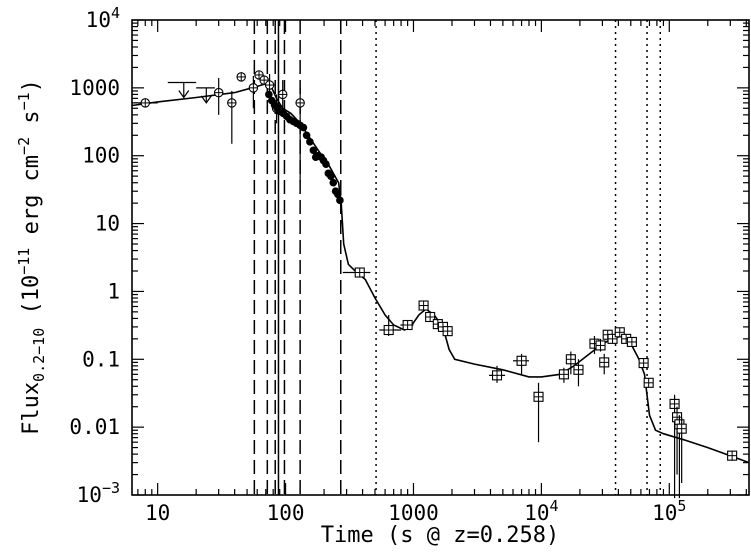 This screenshot has height=554, width=751. Describe the element at coordinates (669, 511) in the screenshot. I see `x-tick-label: 10⁵` at that location.